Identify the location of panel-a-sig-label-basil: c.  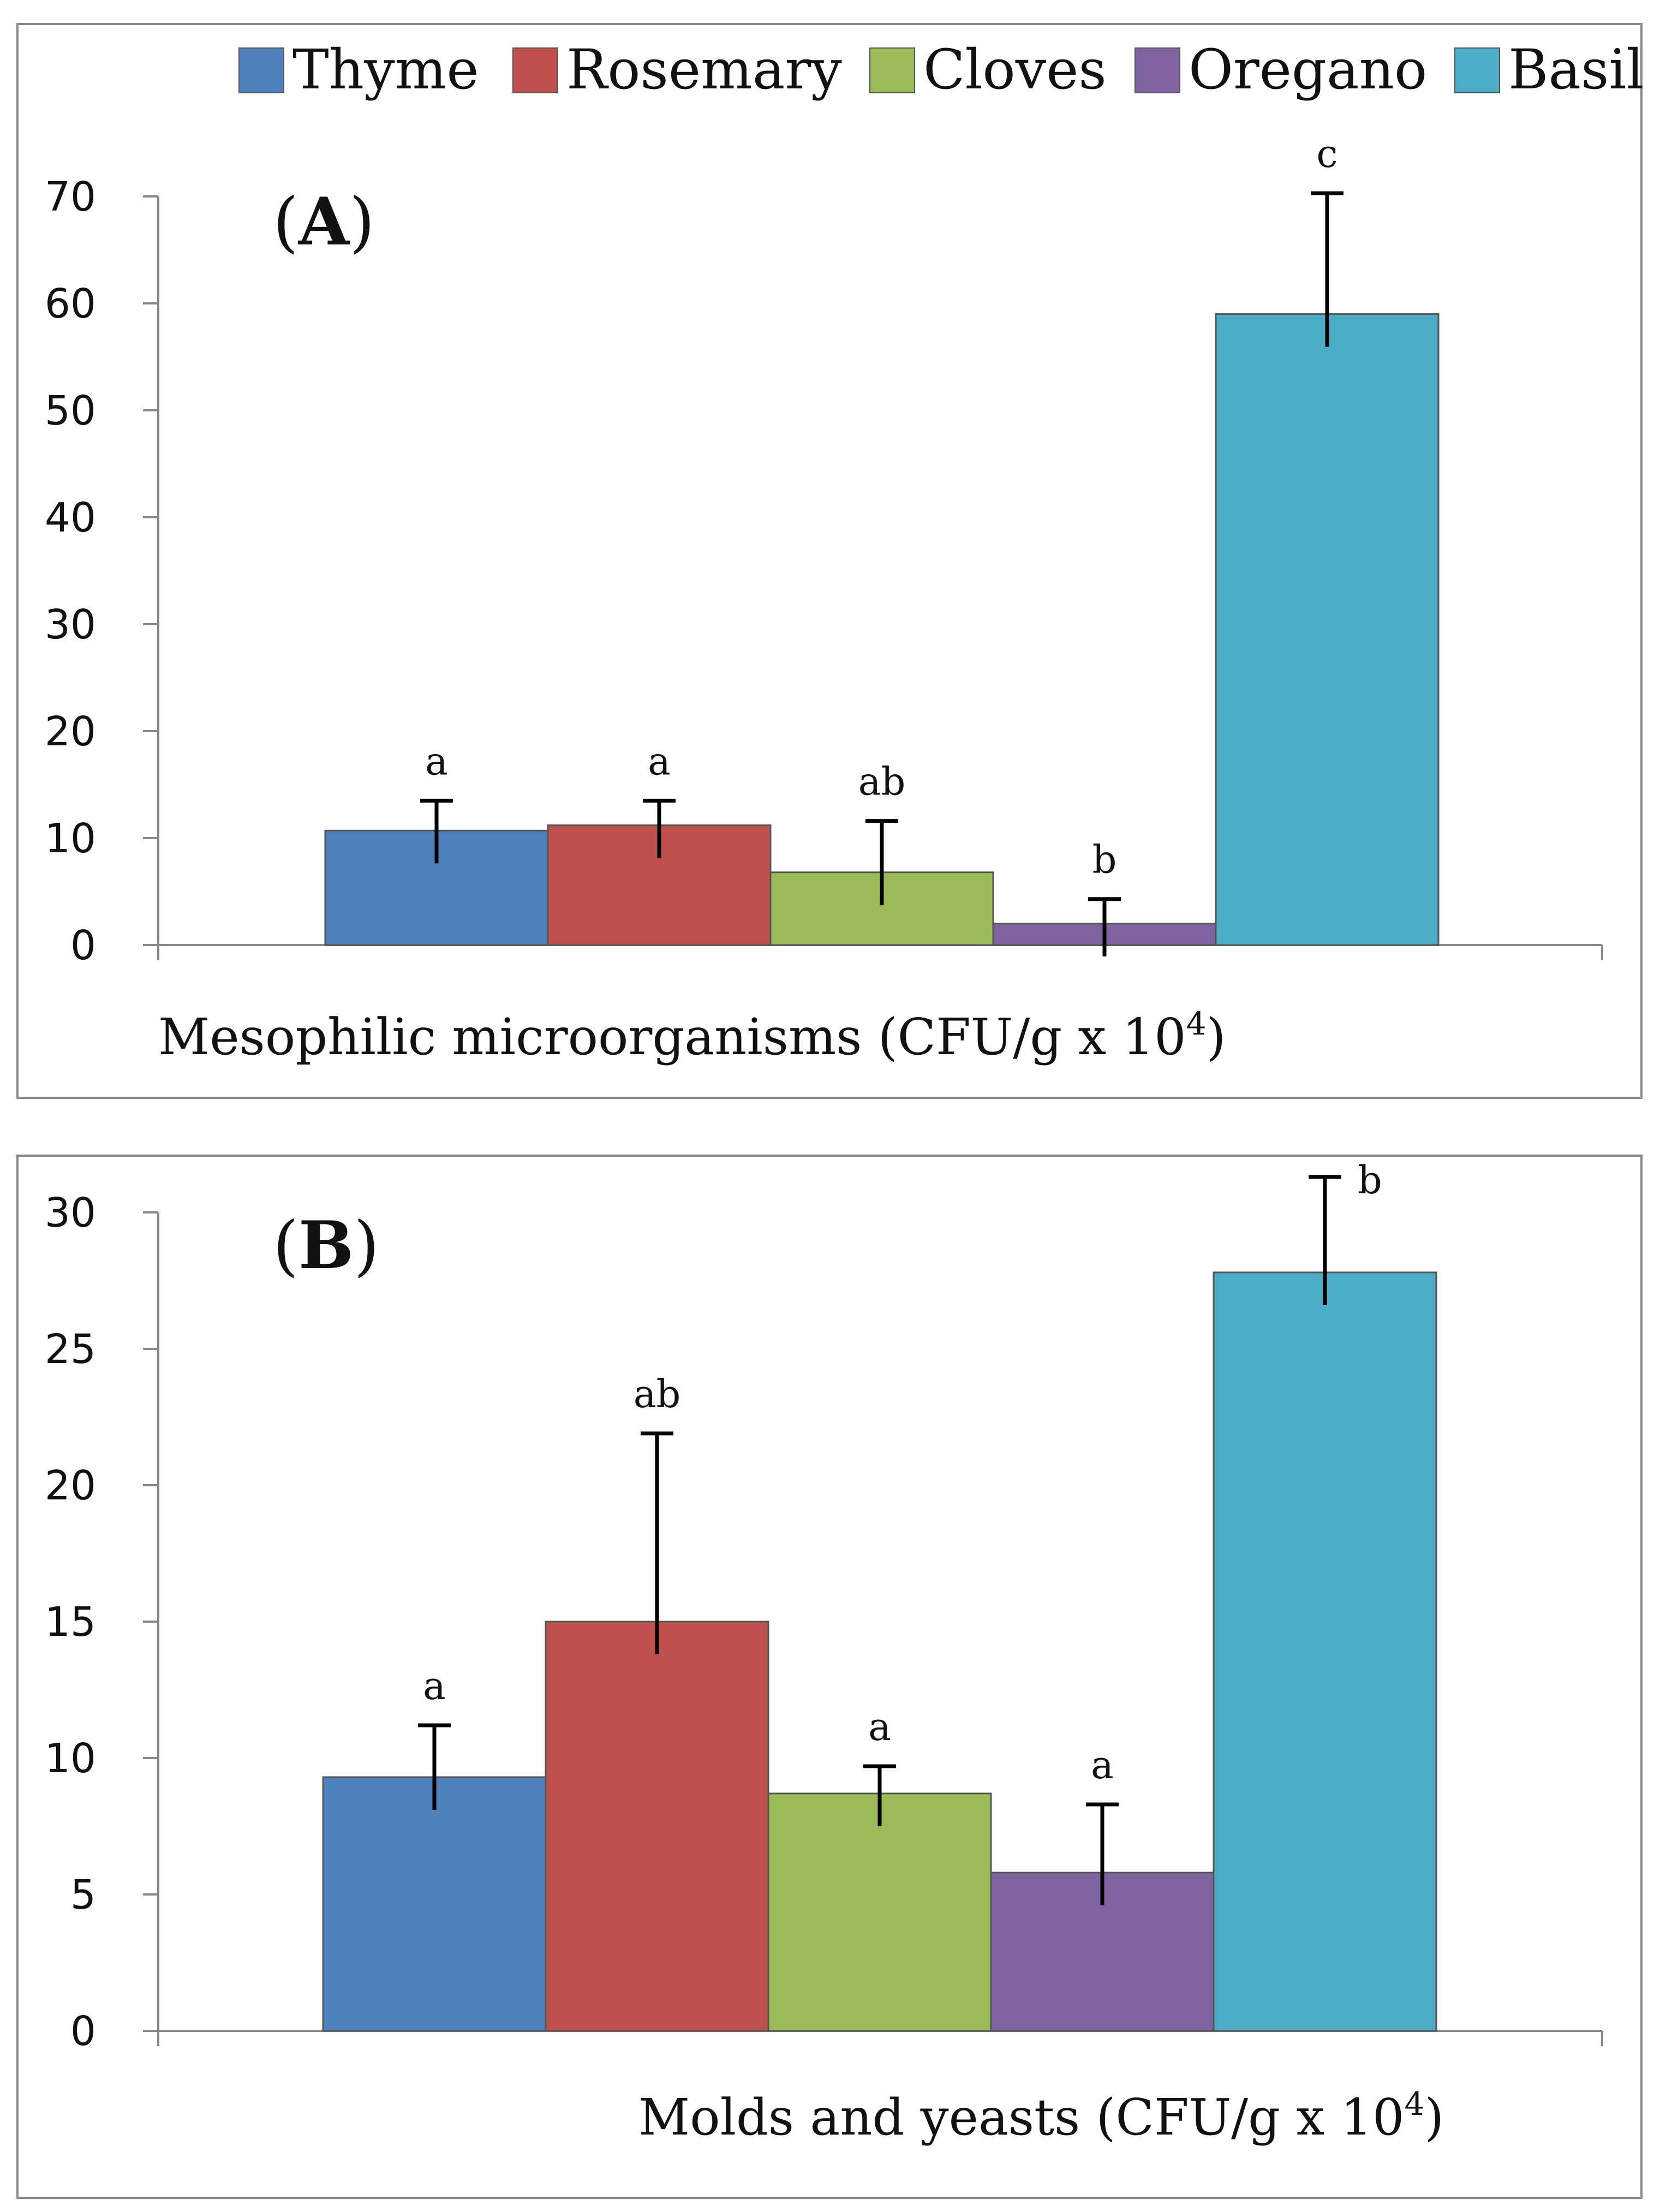
(1326, 154).